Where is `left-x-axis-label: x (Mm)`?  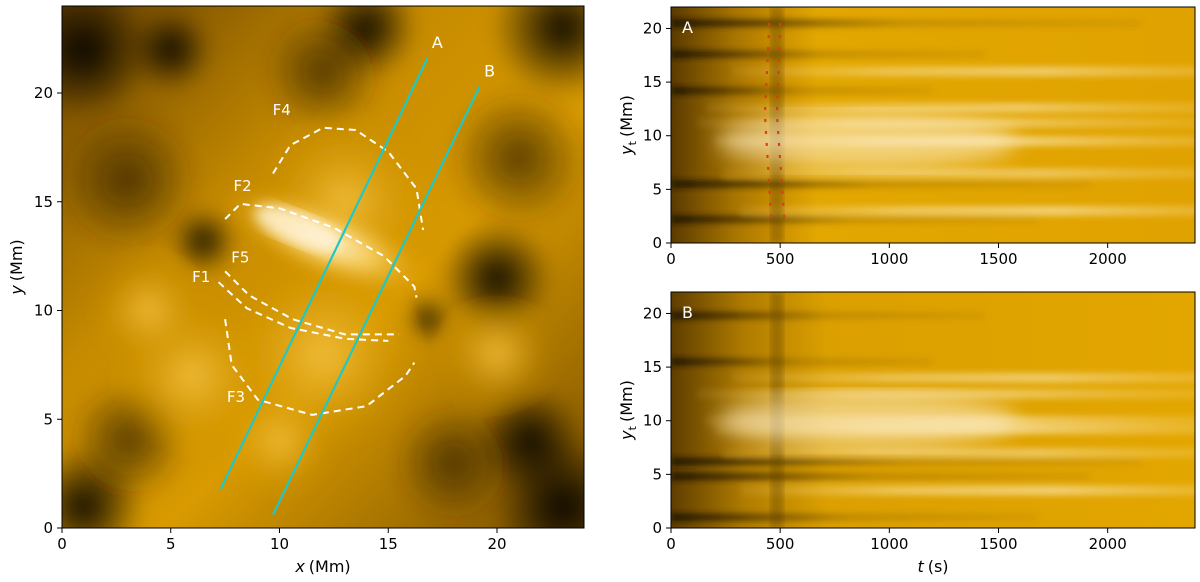 left-x-axis-label: x (Mm) is located at coordinates (322, 566).